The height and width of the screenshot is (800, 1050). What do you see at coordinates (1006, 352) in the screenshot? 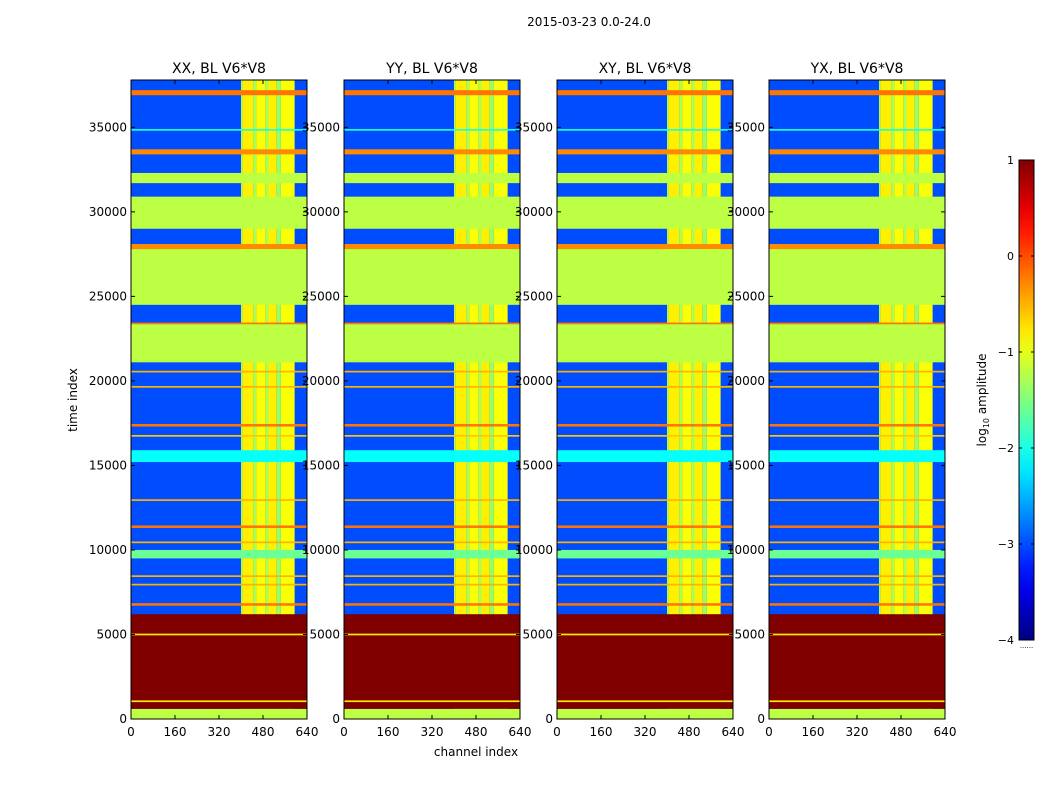
I see `colorbar-tick-label: −1` at bounding box center [1006, 352].